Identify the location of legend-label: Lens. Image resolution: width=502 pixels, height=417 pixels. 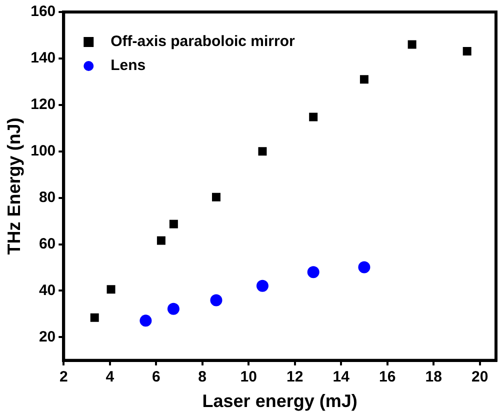
(128, 65).